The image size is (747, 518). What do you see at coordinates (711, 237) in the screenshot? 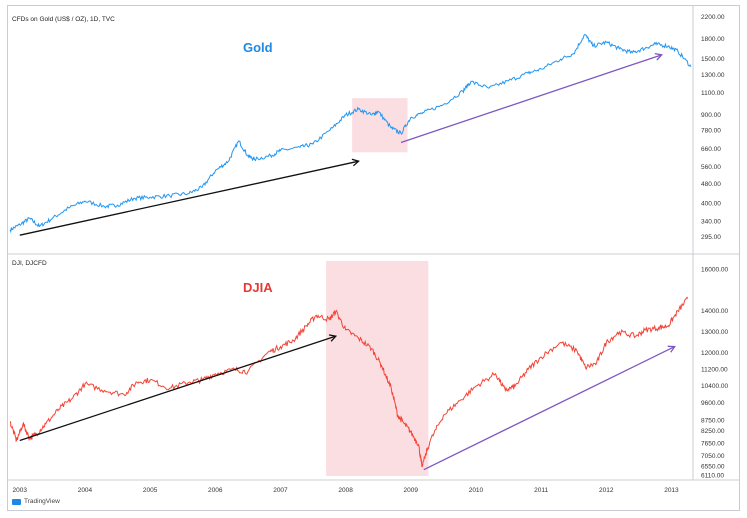
I see `y-tick-label: 295.00` at bounding box center [711, 237].